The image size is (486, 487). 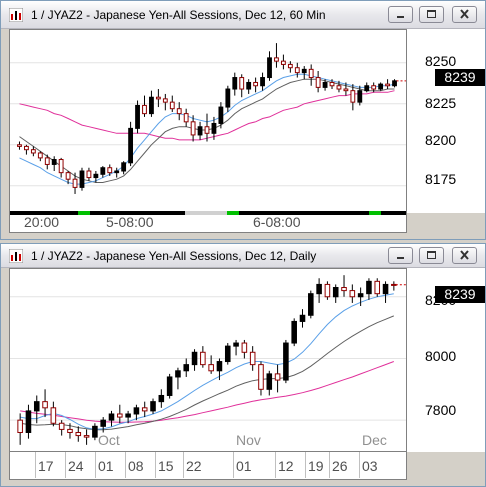 I want to click on month-label: Oct, so click(x=109, y=440).